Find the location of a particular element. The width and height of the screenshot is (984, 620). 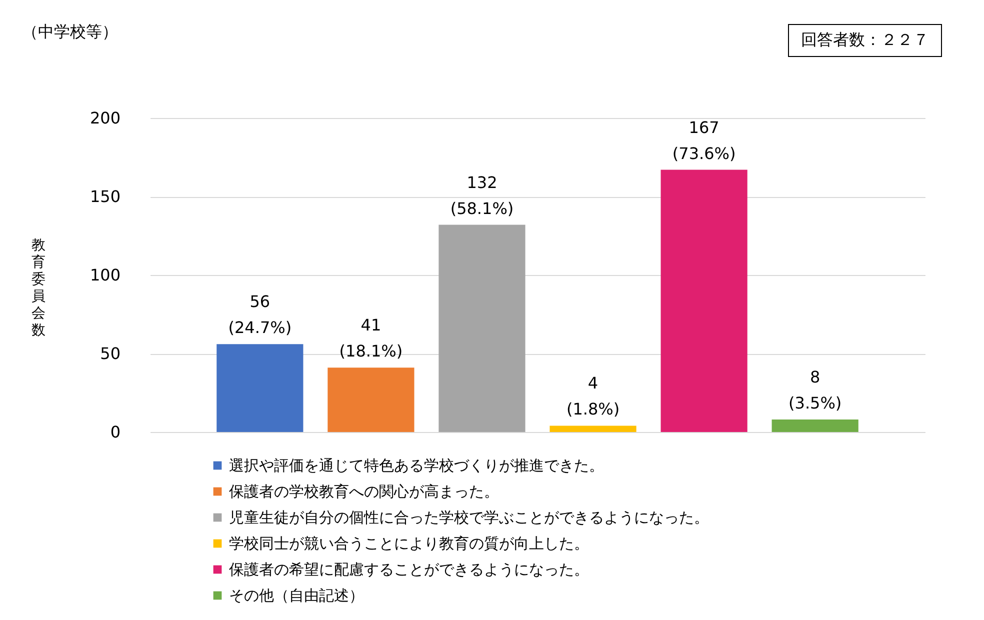

legend-label: 保護者の学校教育への関心が高まった。 is located at coordinates (364, 491).